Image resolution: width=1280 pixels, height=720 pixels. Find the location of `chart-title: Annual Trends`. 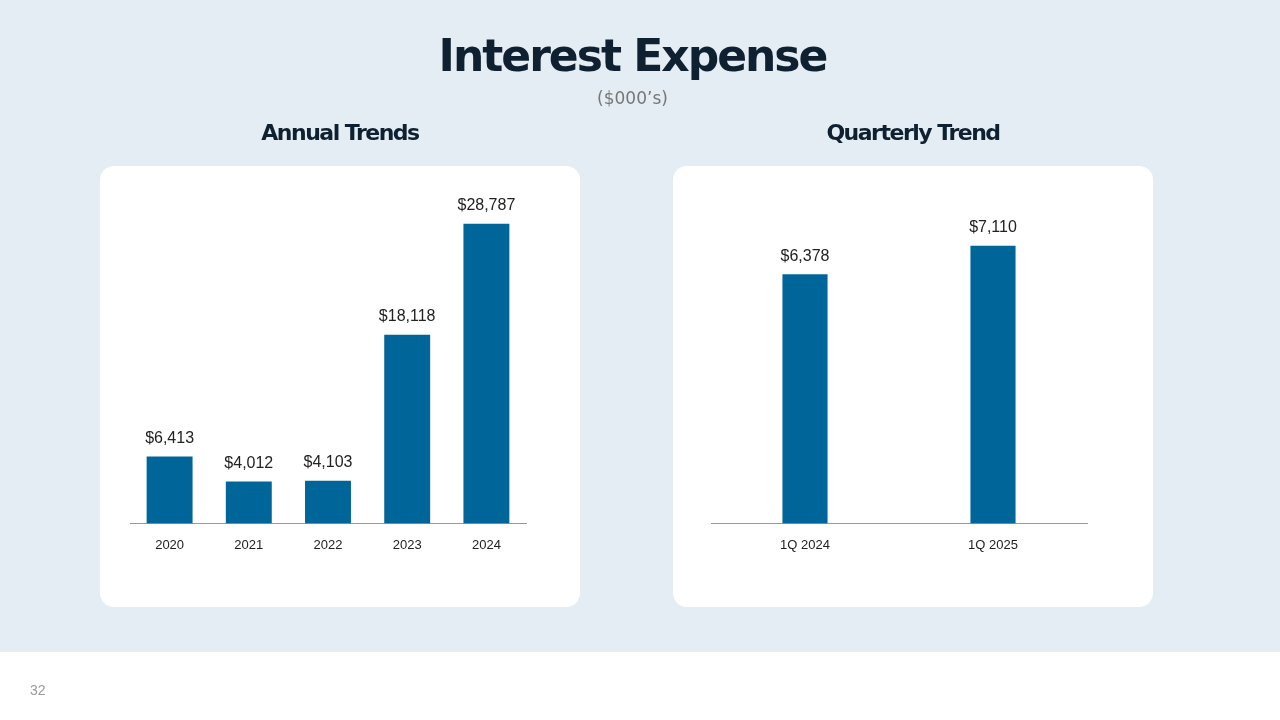

chart-title: Annual Trends is located at coordinates (340, 132).